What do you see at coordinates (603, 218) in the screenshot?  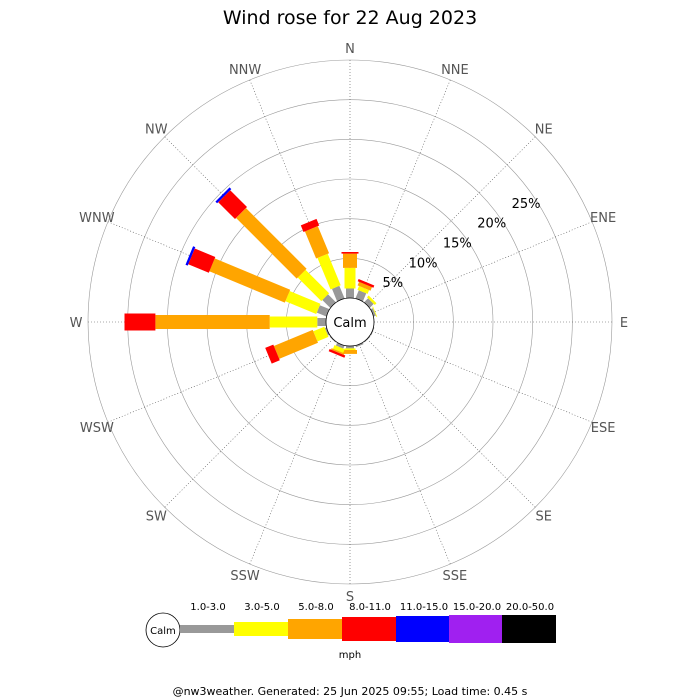 I see `direction-label-ENE: ENE` at bounding box center [603, 218].